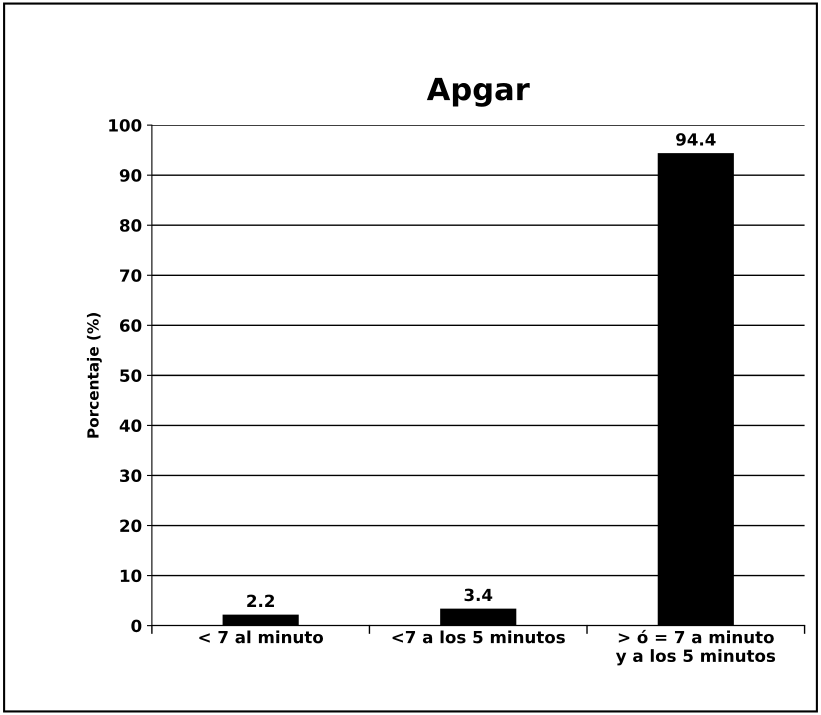  What do you see at coordinates (261, 637) in the screenshot?
I see `x-tick-label: < 7 al minuto` at bounding box center [261, 637].